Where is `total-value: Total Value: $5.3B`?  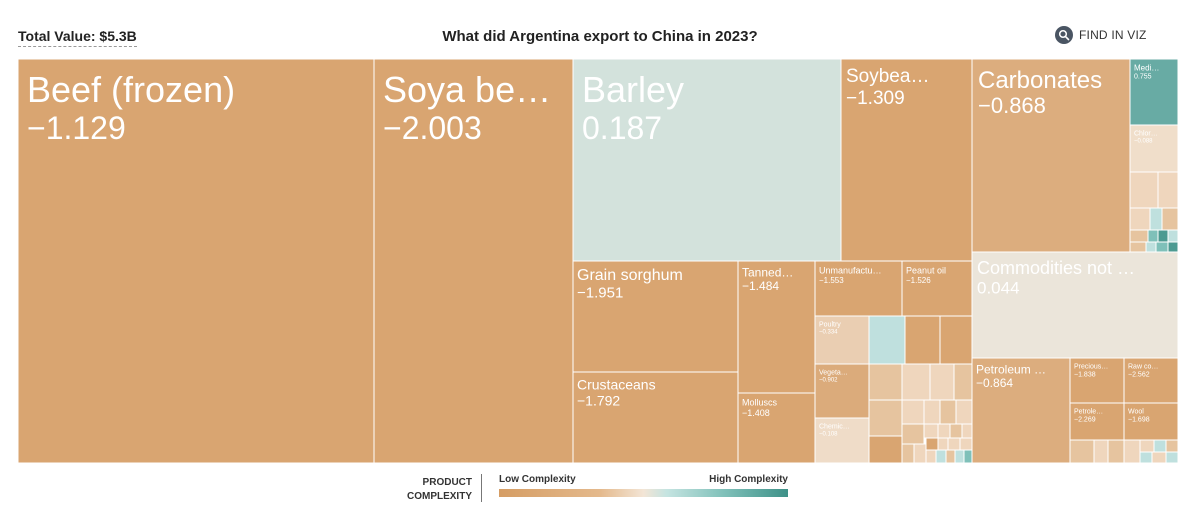
total-value: Total Value: $5.3B is located at coordinates (77, 37).